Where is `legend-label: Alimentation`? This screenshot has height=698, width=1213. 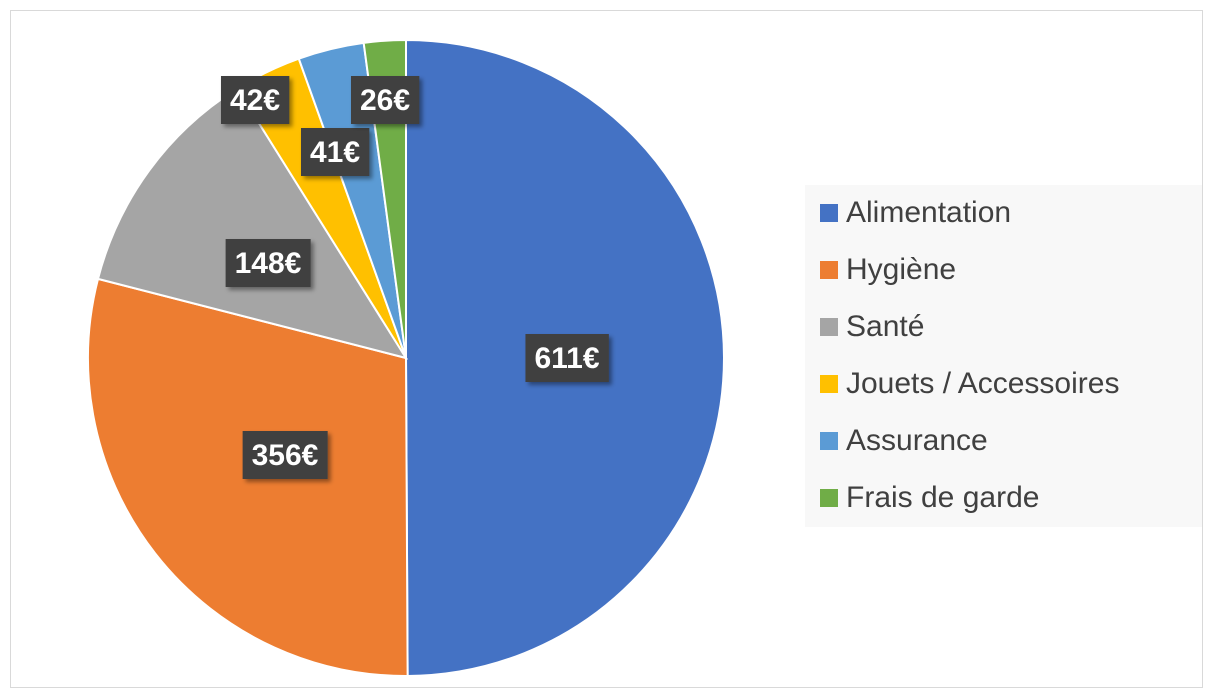 legend-label: Alimentation is located at coordinates (928, 212).